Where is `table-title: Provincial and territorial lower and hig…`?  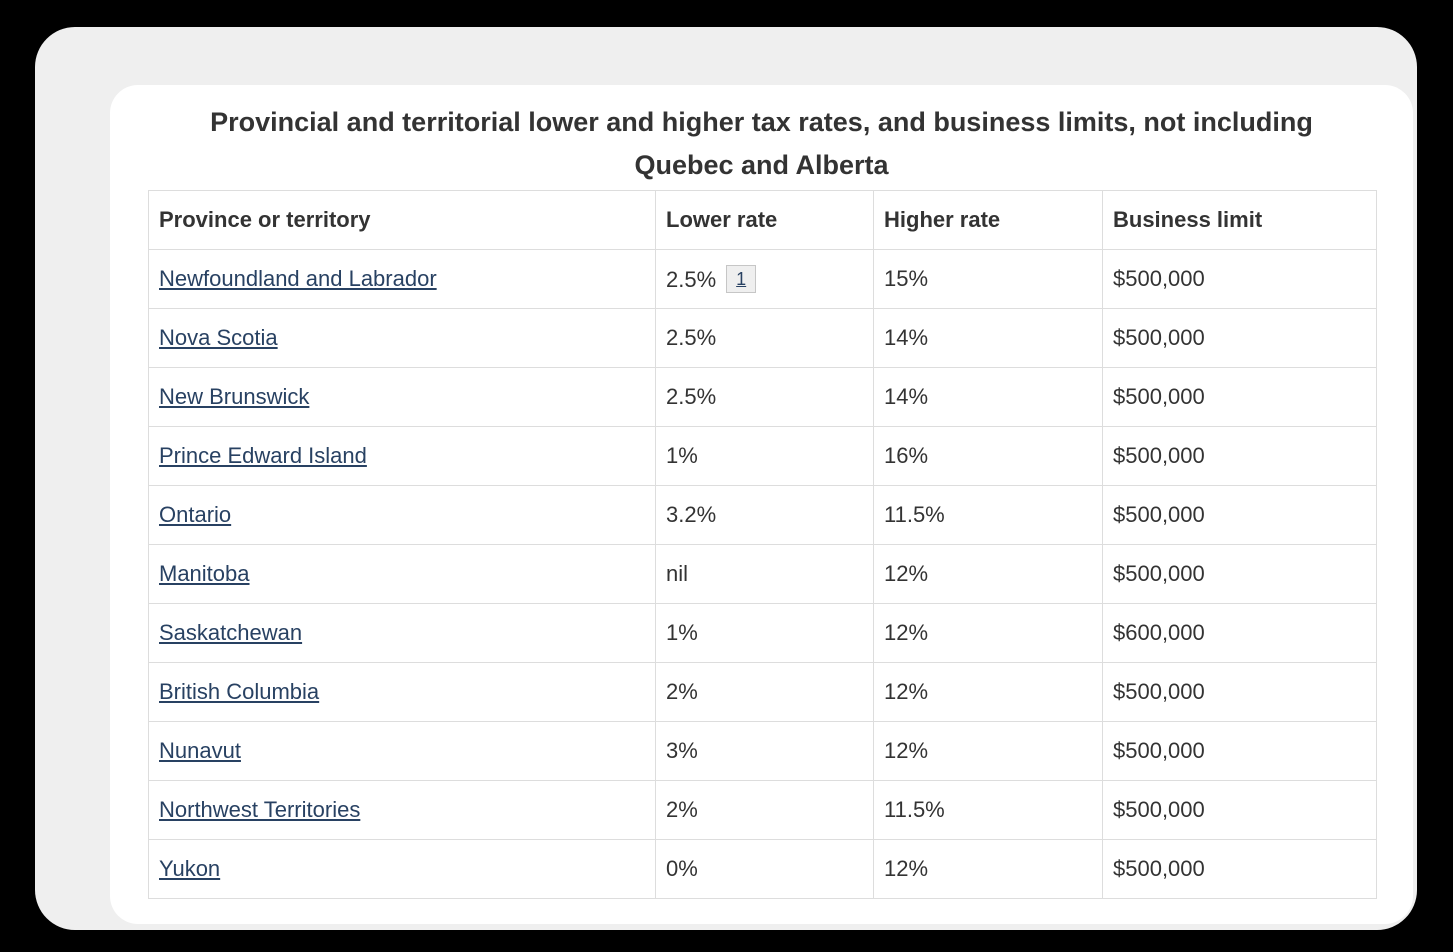
table-title: Provincial and territorial lower and hig… is located at coordinates (761, 143).